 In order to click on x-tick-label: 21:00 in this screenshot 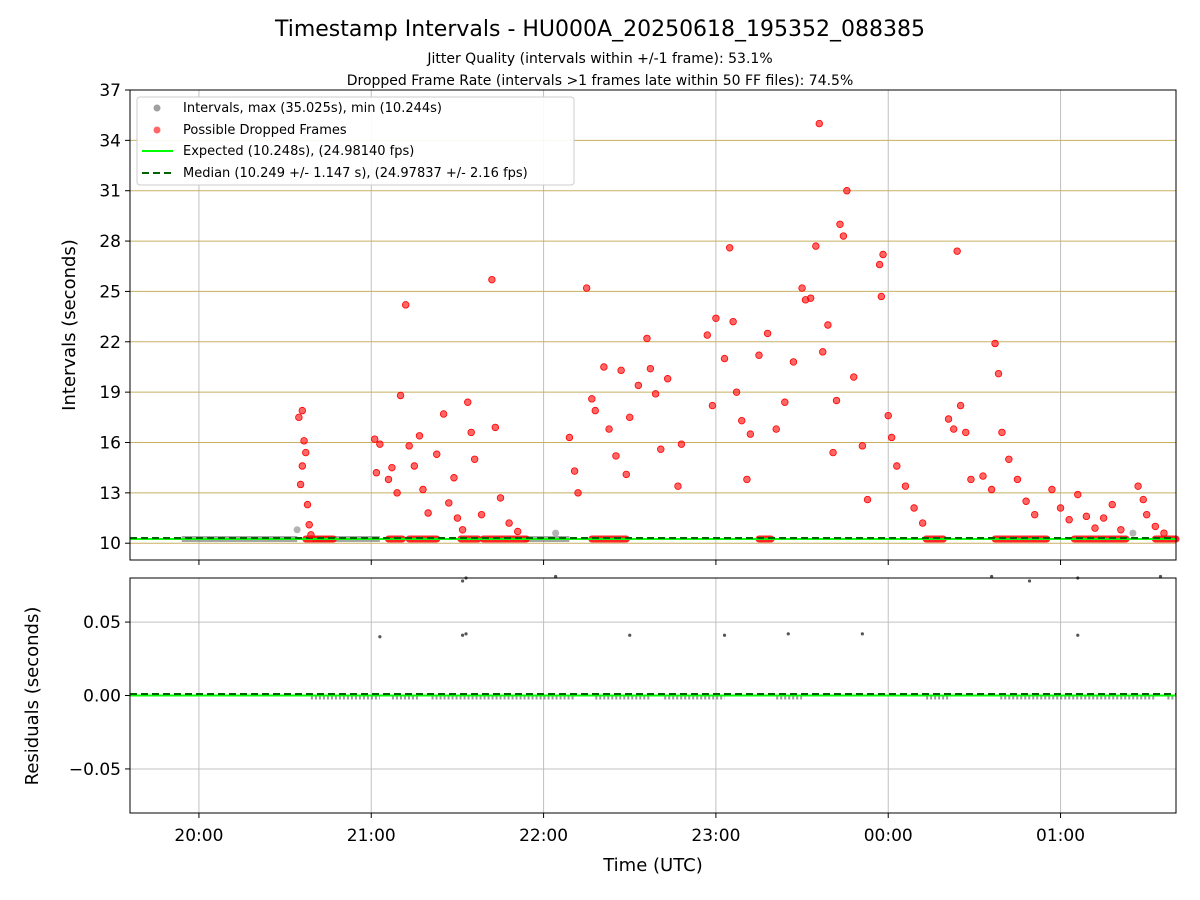, I will do `click(371, 836)`.